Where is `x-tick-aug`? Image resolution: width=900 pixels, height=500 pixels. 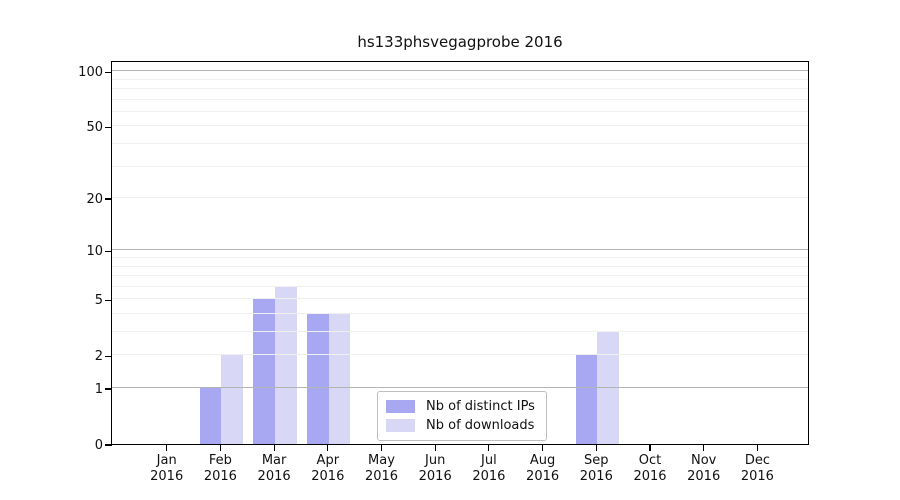
x-tick-aug is located at coordinates (543, 448).